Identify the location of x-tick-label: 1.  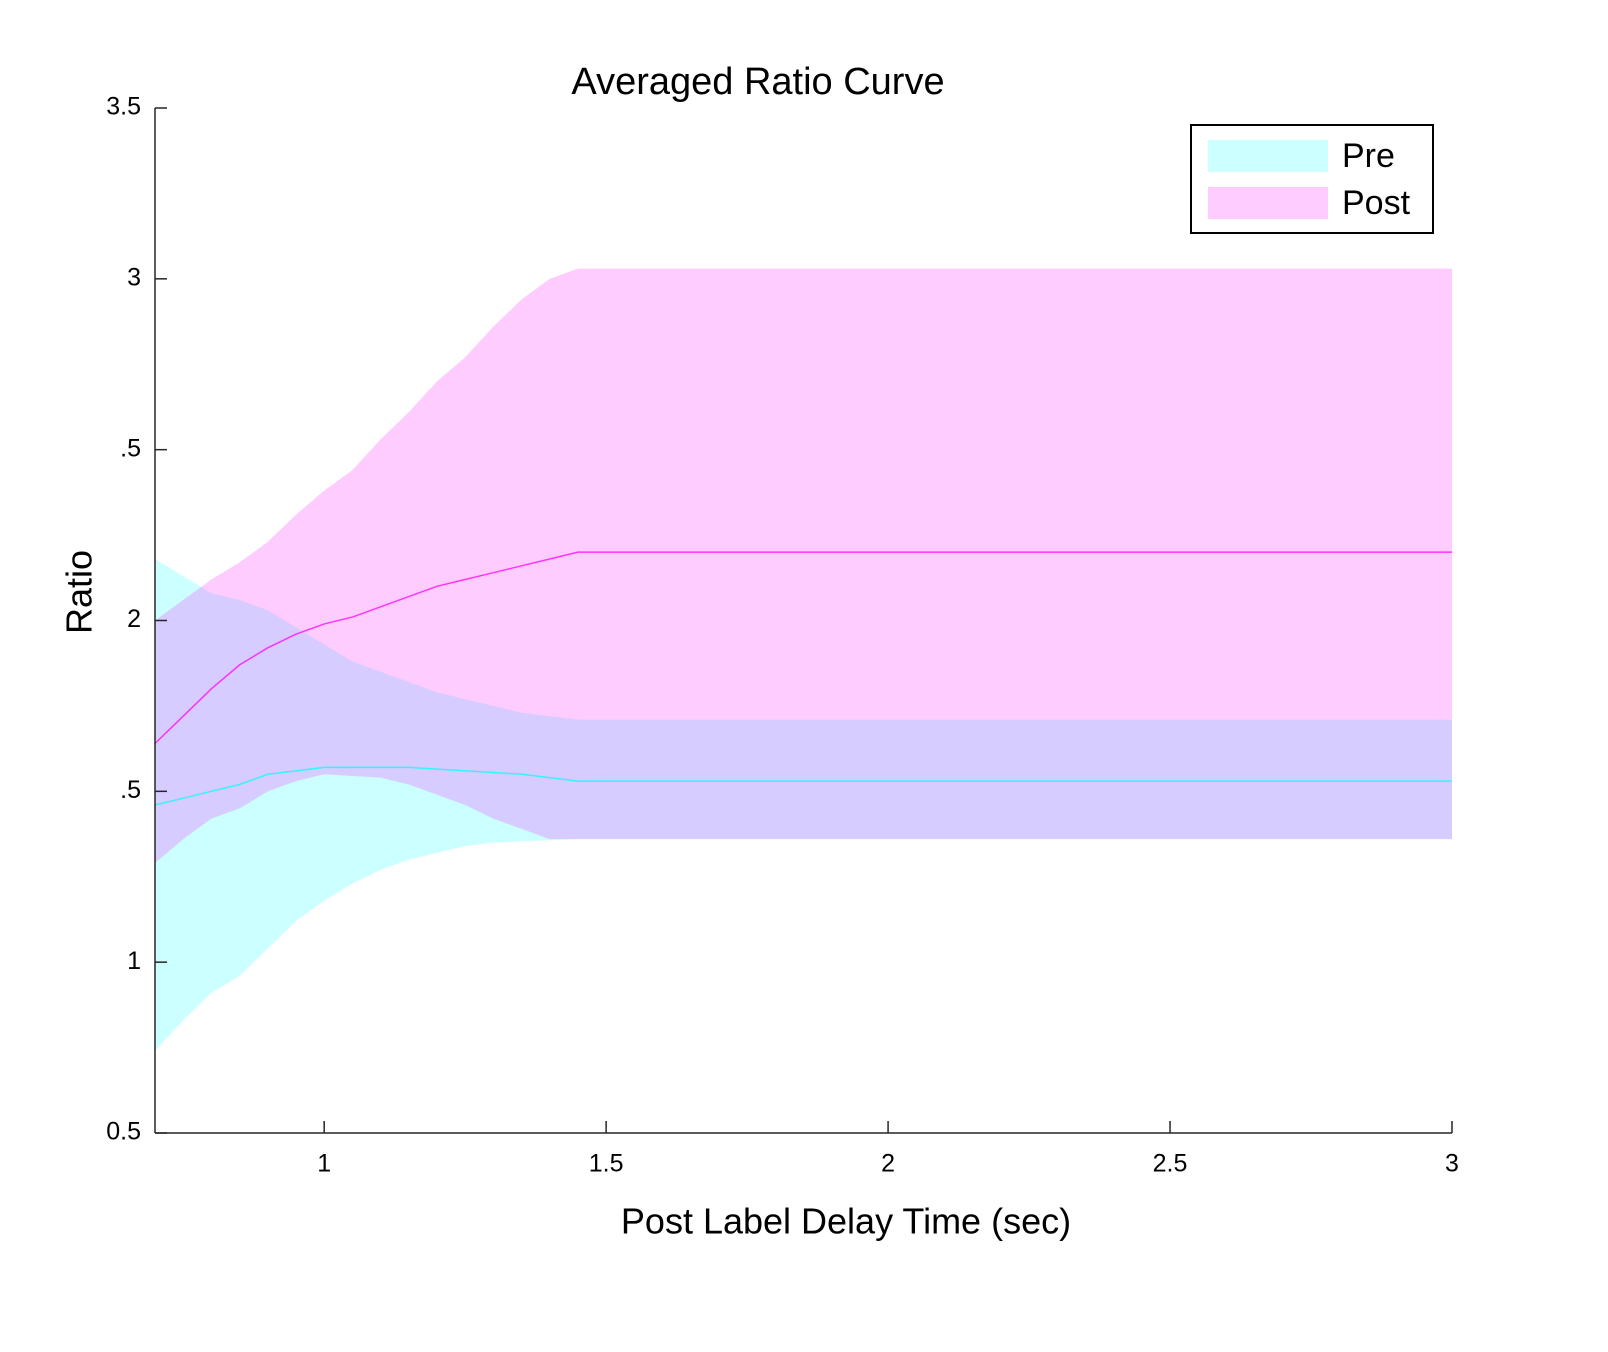
(324, 1164).